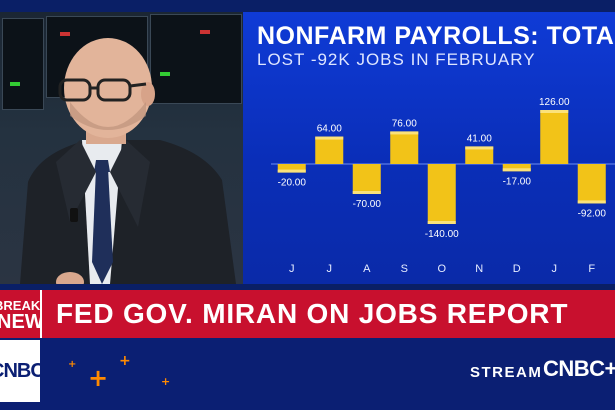 This screenshot has width=615, height=410. Describe the element at coordinates (292, 183) in the screenshot. I see `data-label: -20.00` at that location.